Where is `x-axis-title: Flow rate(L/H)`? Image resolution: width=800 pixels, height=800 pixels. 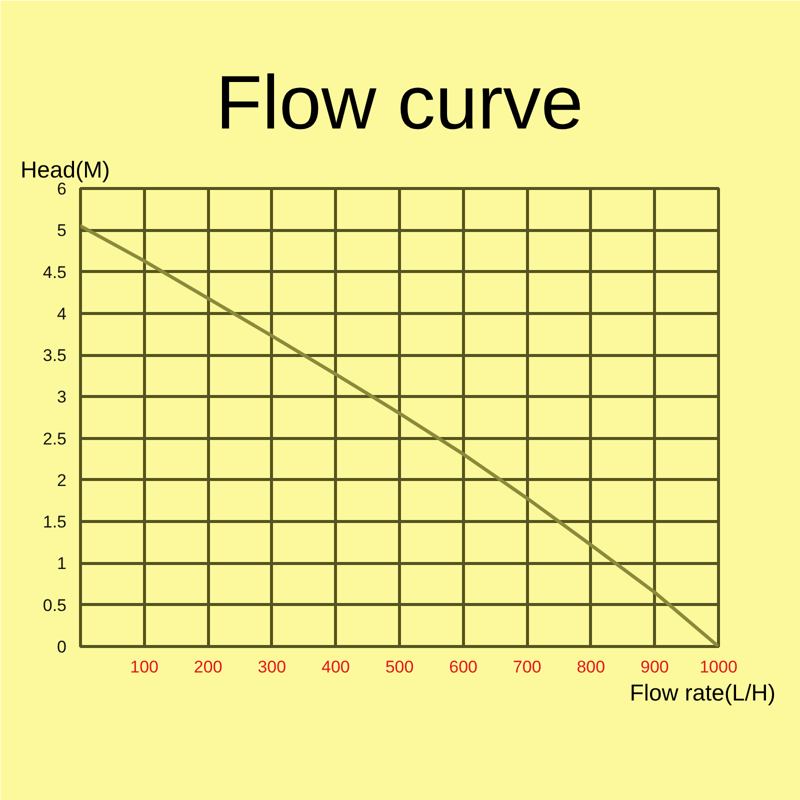
x-axis-title: Flow rate(L/H) is located at coordinates (703, 693).